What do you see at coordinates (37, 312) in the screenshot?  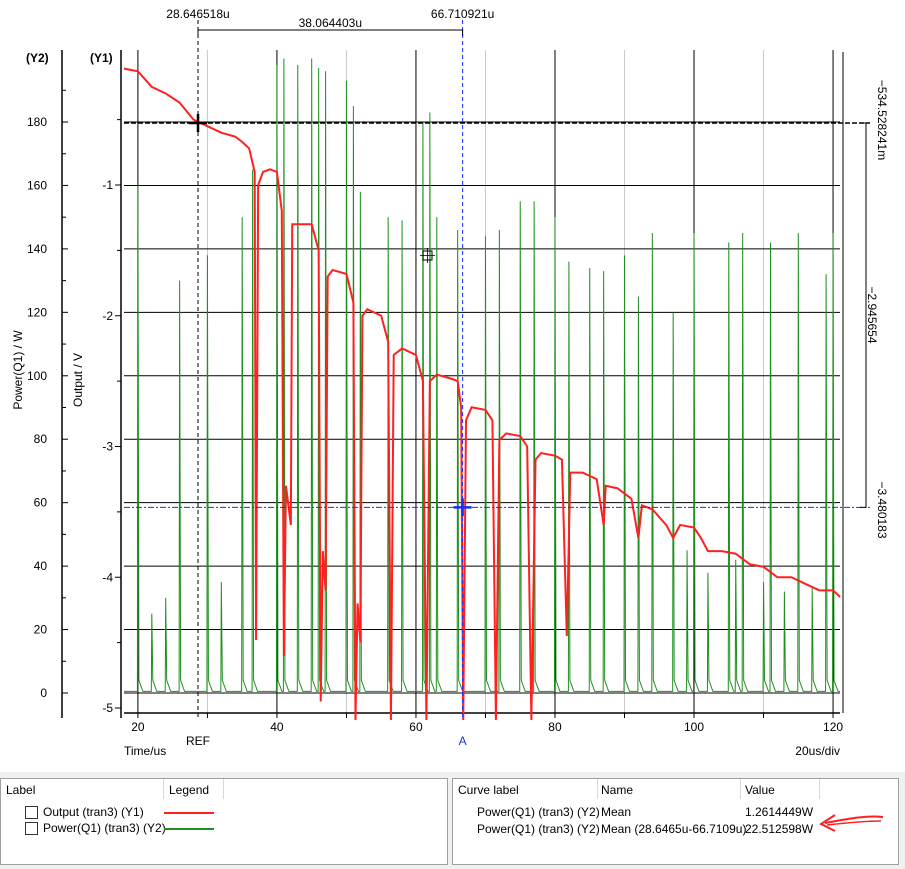 I see `y2-tick-label: 120` at bounding box center [37, 312].